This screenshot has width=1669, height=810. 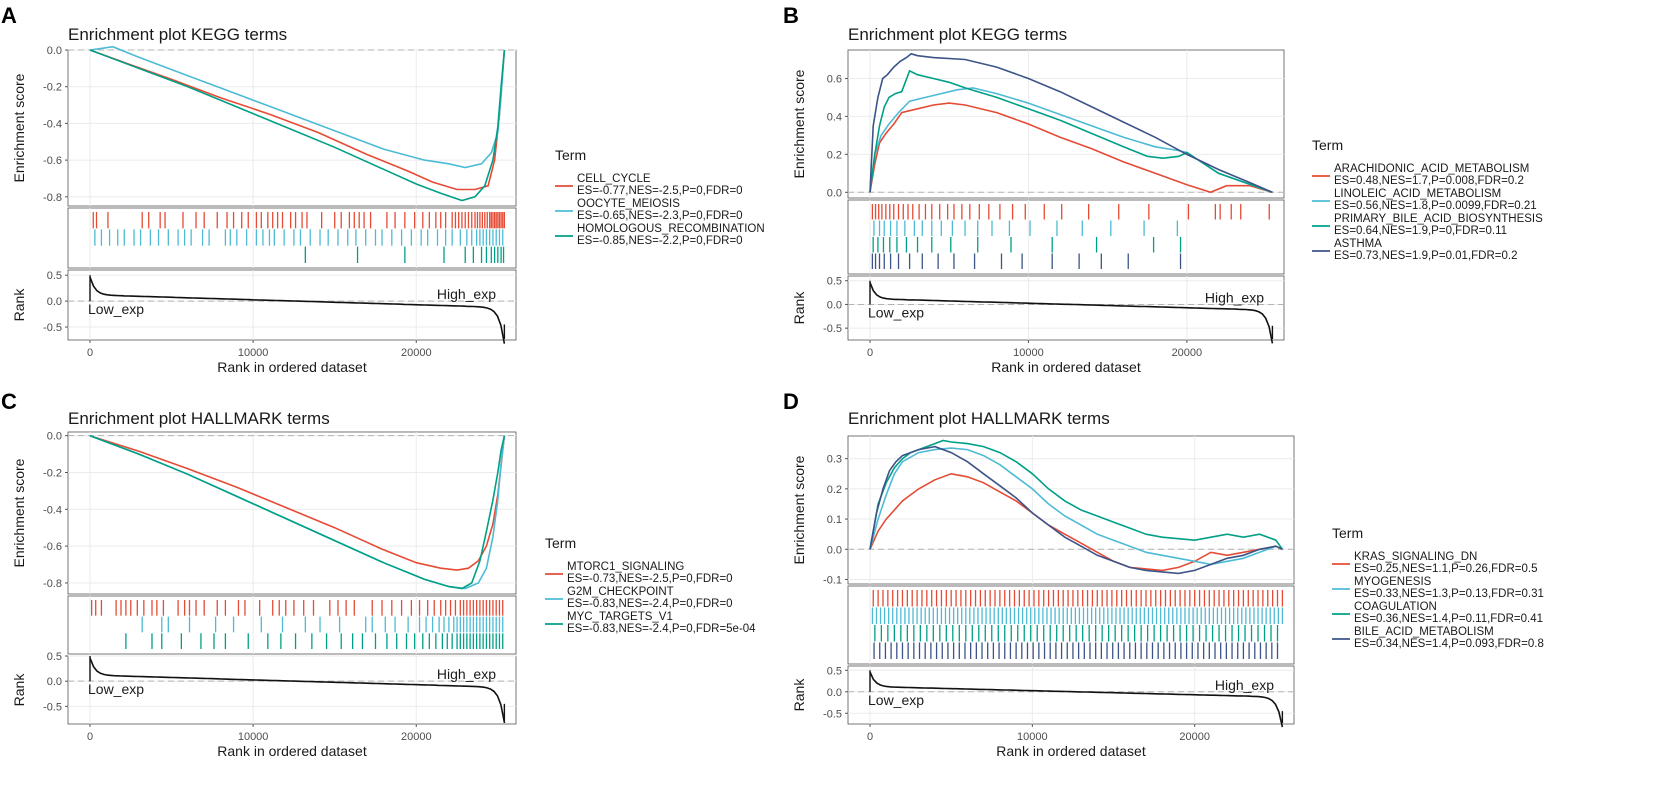 I want to click on hits-row-homologous-recombination, so click(x=404, y=254).